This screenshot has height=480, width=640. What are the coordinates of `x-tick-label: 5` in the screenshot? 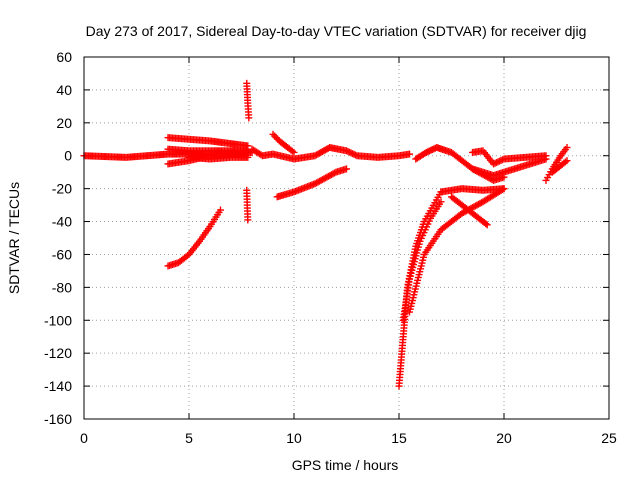 It's located at (189, 438).